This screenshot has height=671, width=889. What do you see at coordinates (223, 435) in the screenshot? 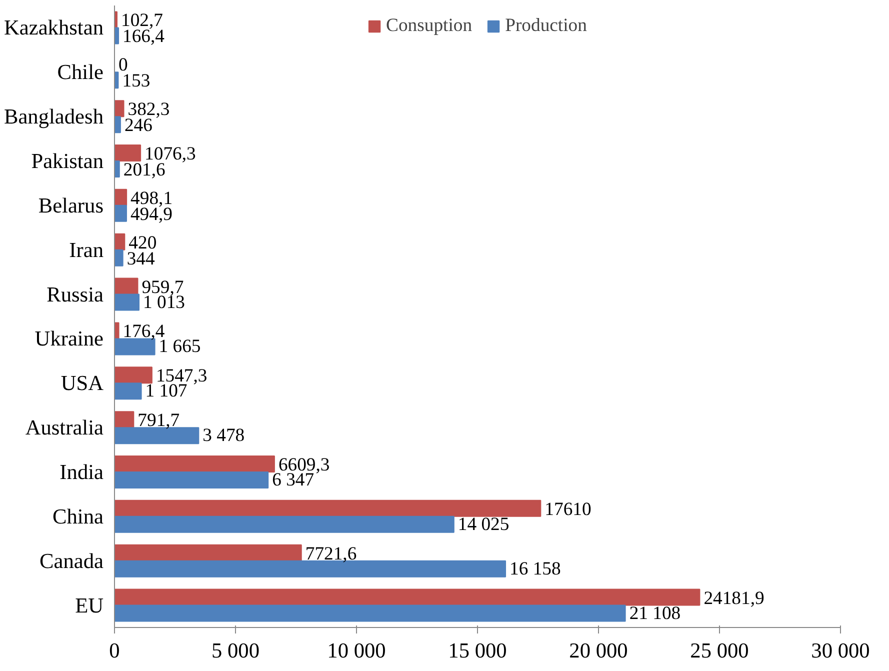
I see `data-label: 3 478` at bounding box center [223, 435].